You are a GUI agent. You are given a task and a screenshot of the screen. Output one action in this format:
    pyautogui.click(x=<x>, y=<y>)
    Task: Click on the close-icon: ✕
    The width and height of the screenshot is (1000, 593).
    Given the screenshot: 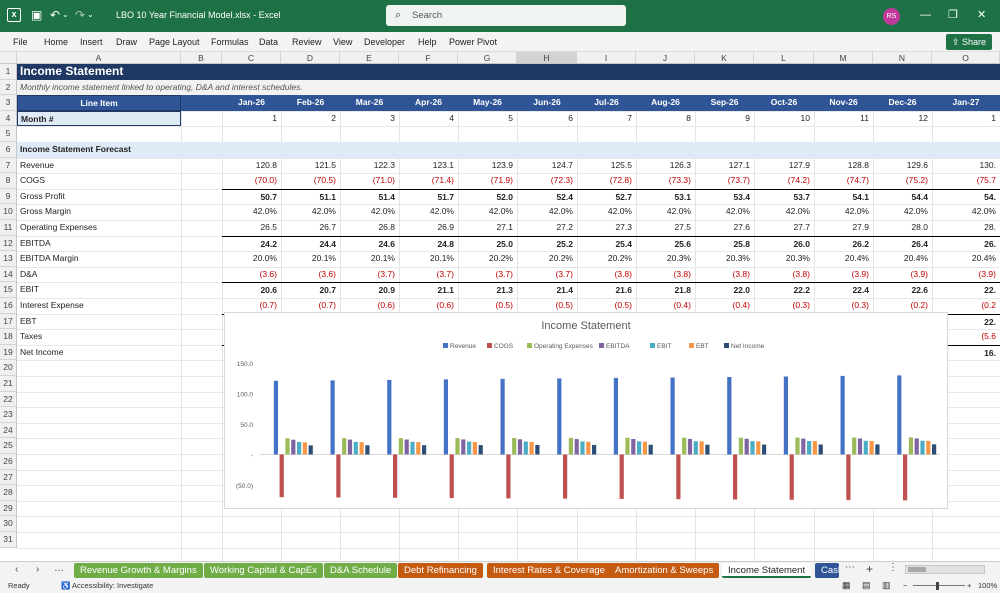 What is the action you would take?
    pyautogui.click(x=982, y=15)
    